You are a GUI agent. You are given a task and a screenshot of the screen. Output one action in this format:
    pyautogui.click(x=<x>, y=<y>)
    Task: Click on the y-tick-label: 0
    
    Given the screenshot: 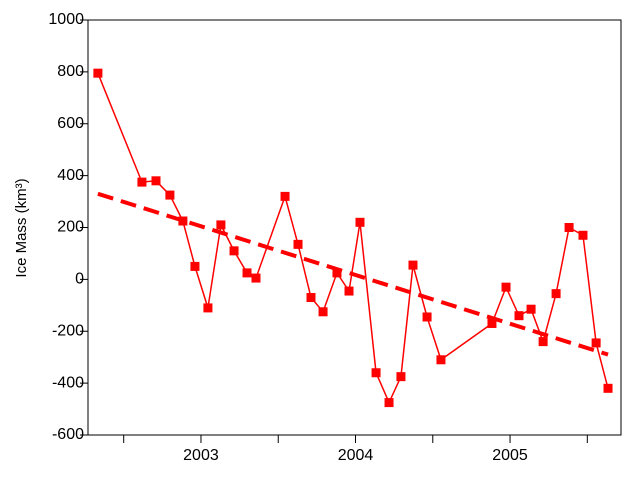 What is the action you would take?
    pyautogui.click(x=79, y=279)
    